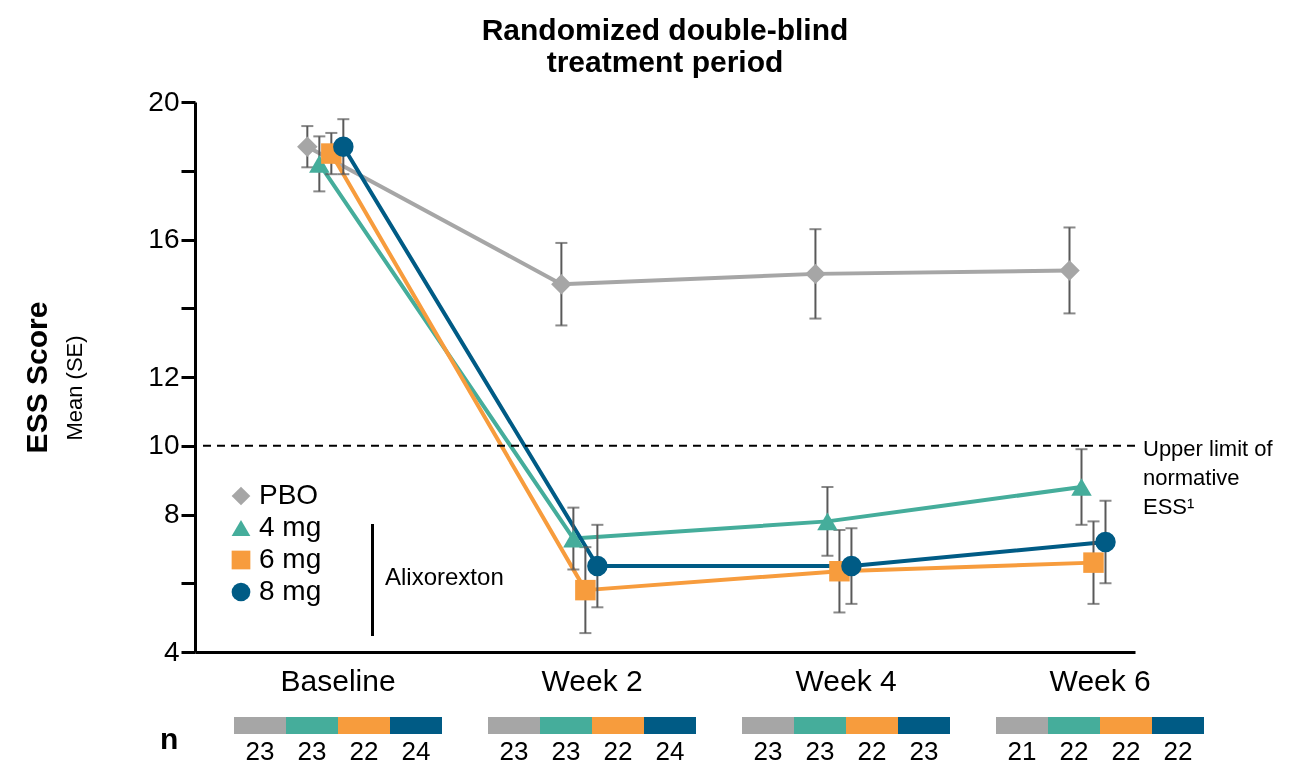  Describe the element at coordinates (290, 558) in the screenshot. I see `legend-label: 6 mg` at that location.